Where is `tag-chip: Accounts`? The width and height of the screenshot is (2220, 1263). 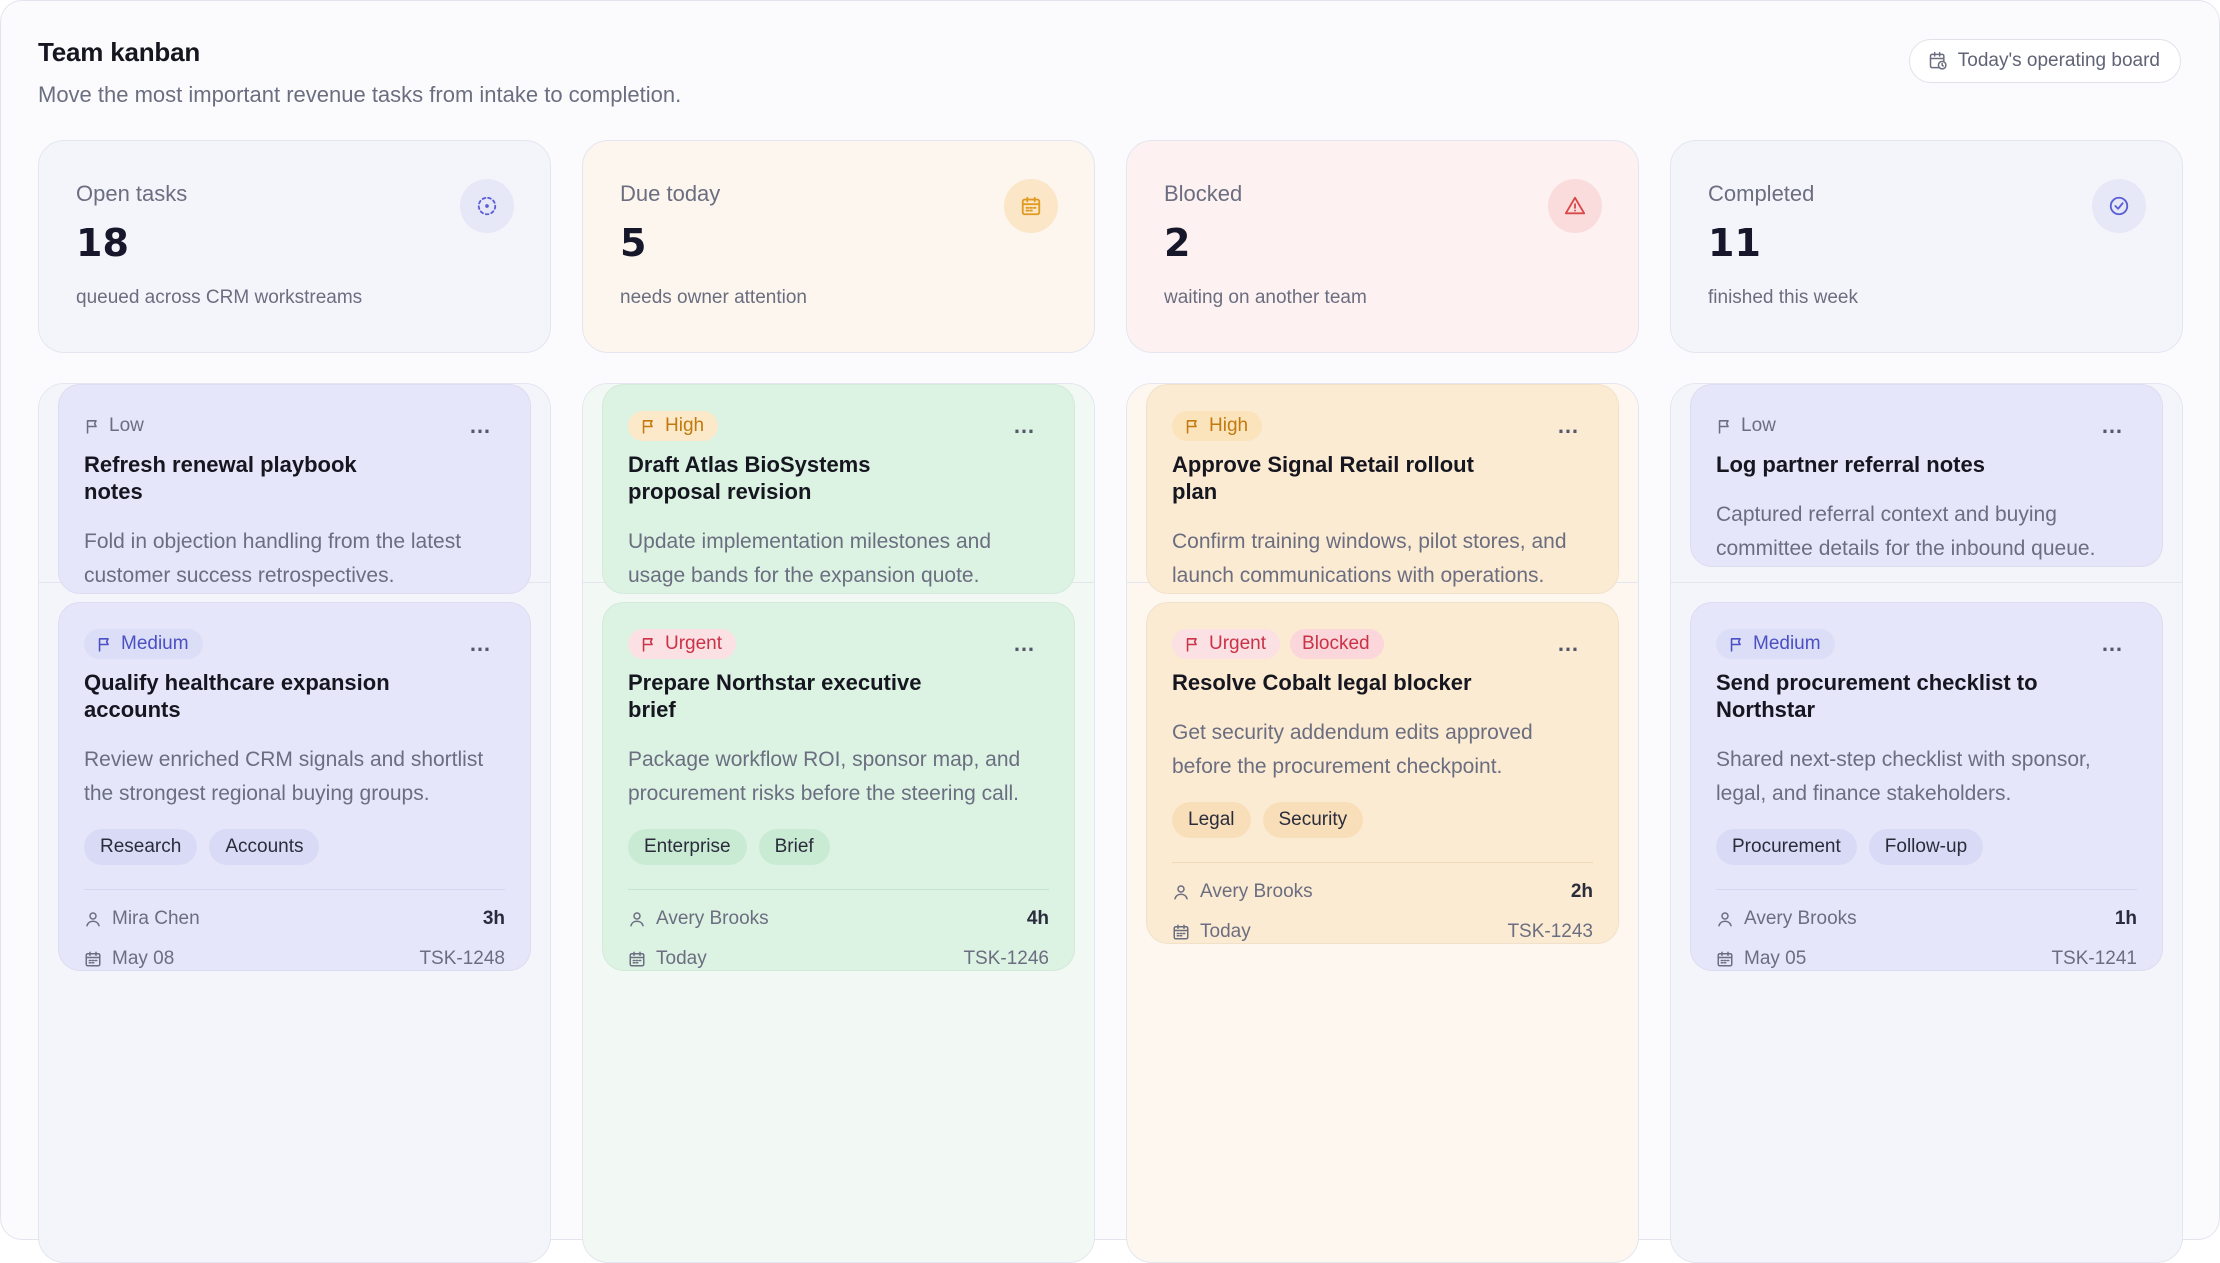
tag-chip: Accounts is located at coordinates (264, 847).